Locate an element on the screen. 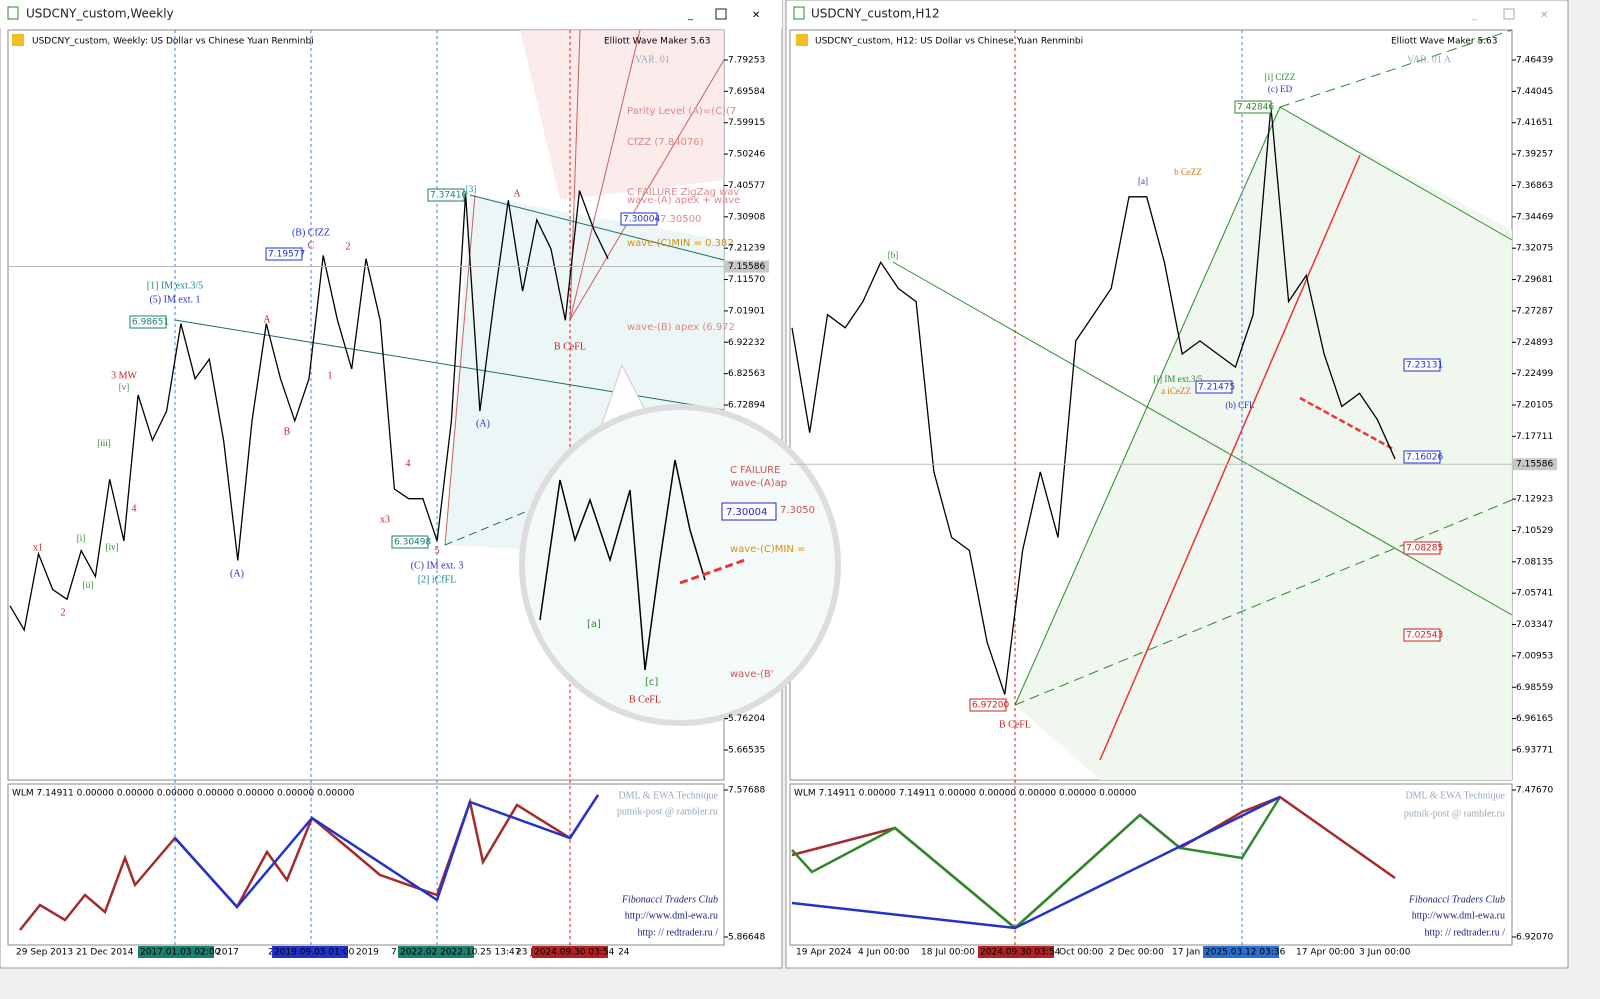  y-tick-label: 6.92070 is located at coordinates (1534, 938).